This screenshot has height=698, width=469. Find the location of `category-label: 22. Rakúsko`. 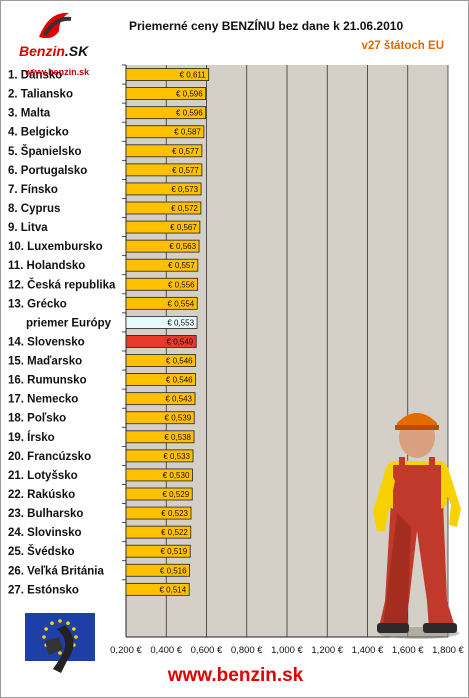

category-label: 22. Rakúsko is located at coordinates (41, 495).